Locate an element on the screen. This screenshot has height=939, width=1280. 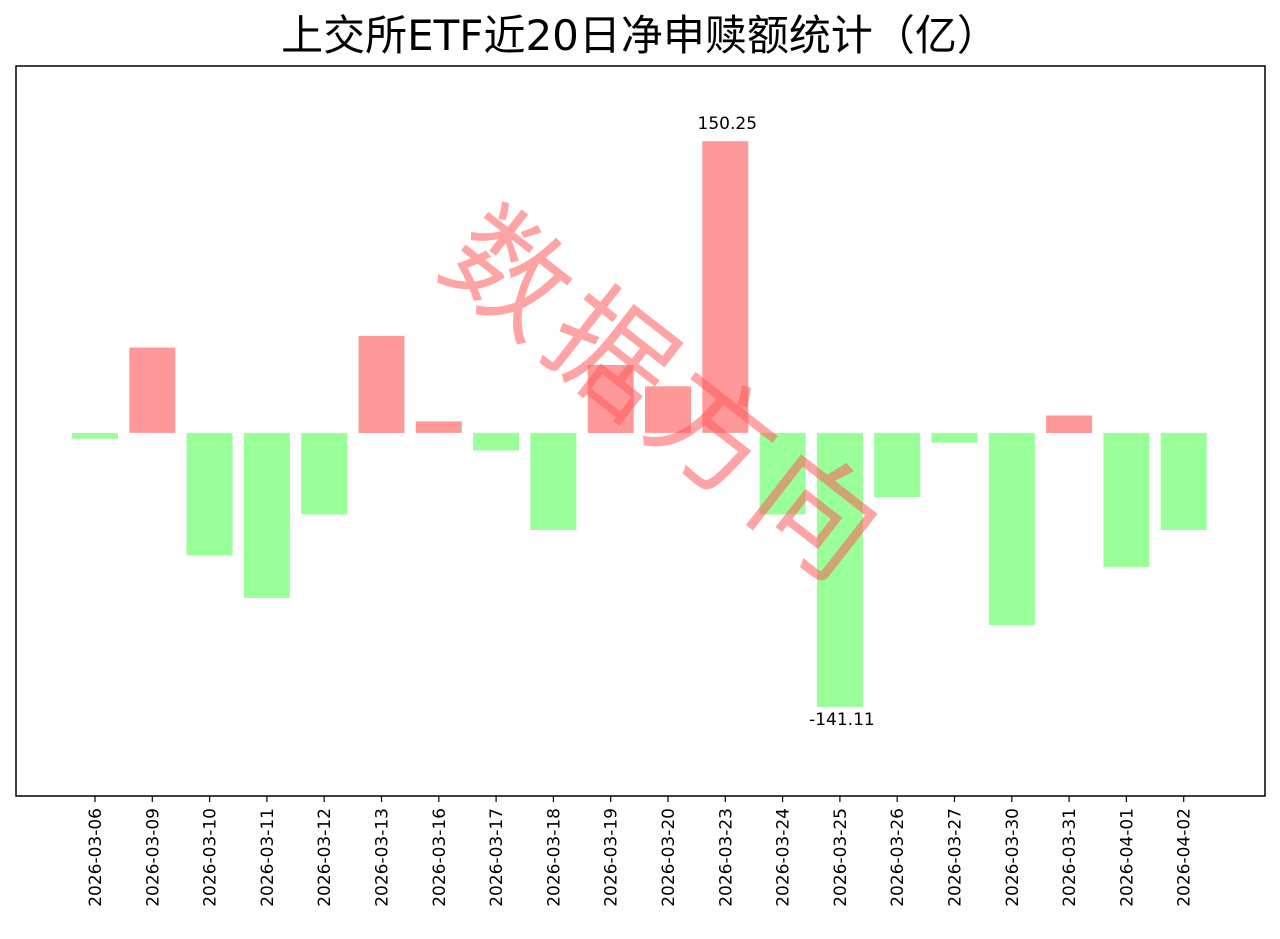
x-tick-label: 2026-04-01 is located at coordinates (1127, 857).